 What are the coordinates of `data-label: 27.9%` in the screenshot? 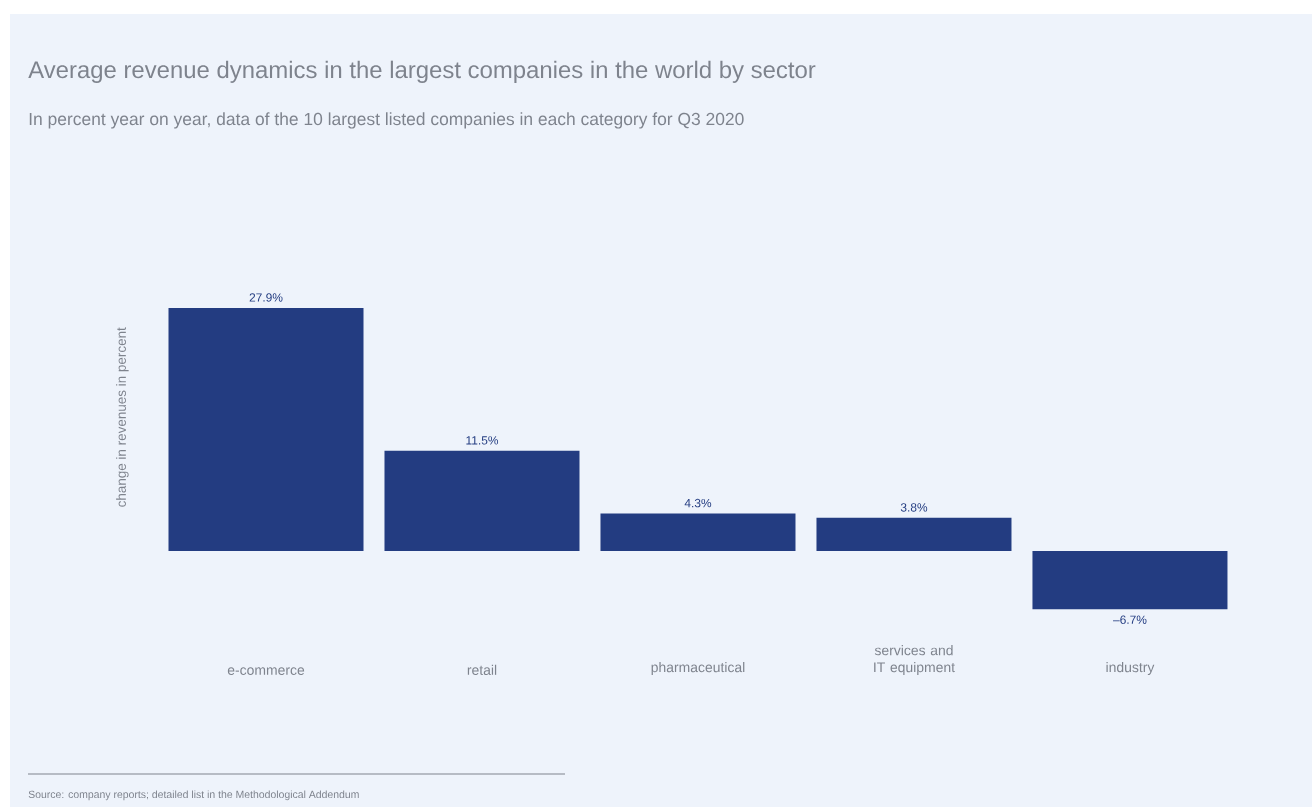 It's located at (266, 297).